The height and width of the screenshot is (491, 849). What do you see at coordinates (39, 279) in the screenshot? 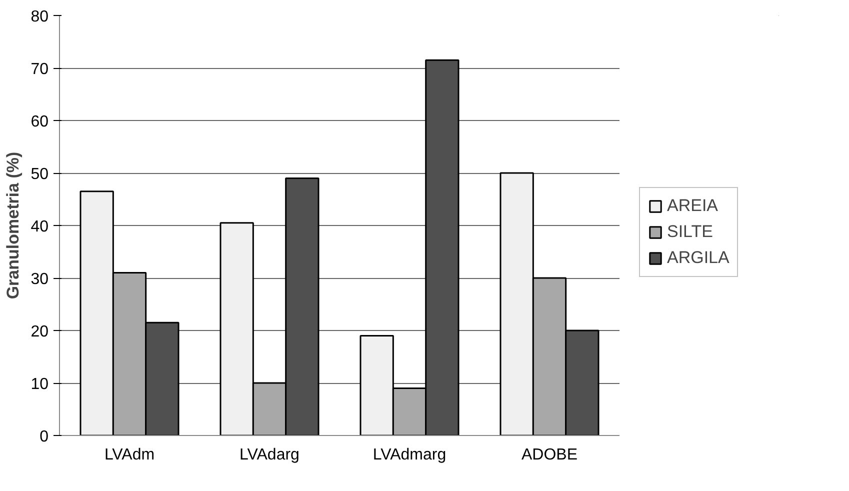
I see `y-tick-label: 30` at bounding box center [39, 279].